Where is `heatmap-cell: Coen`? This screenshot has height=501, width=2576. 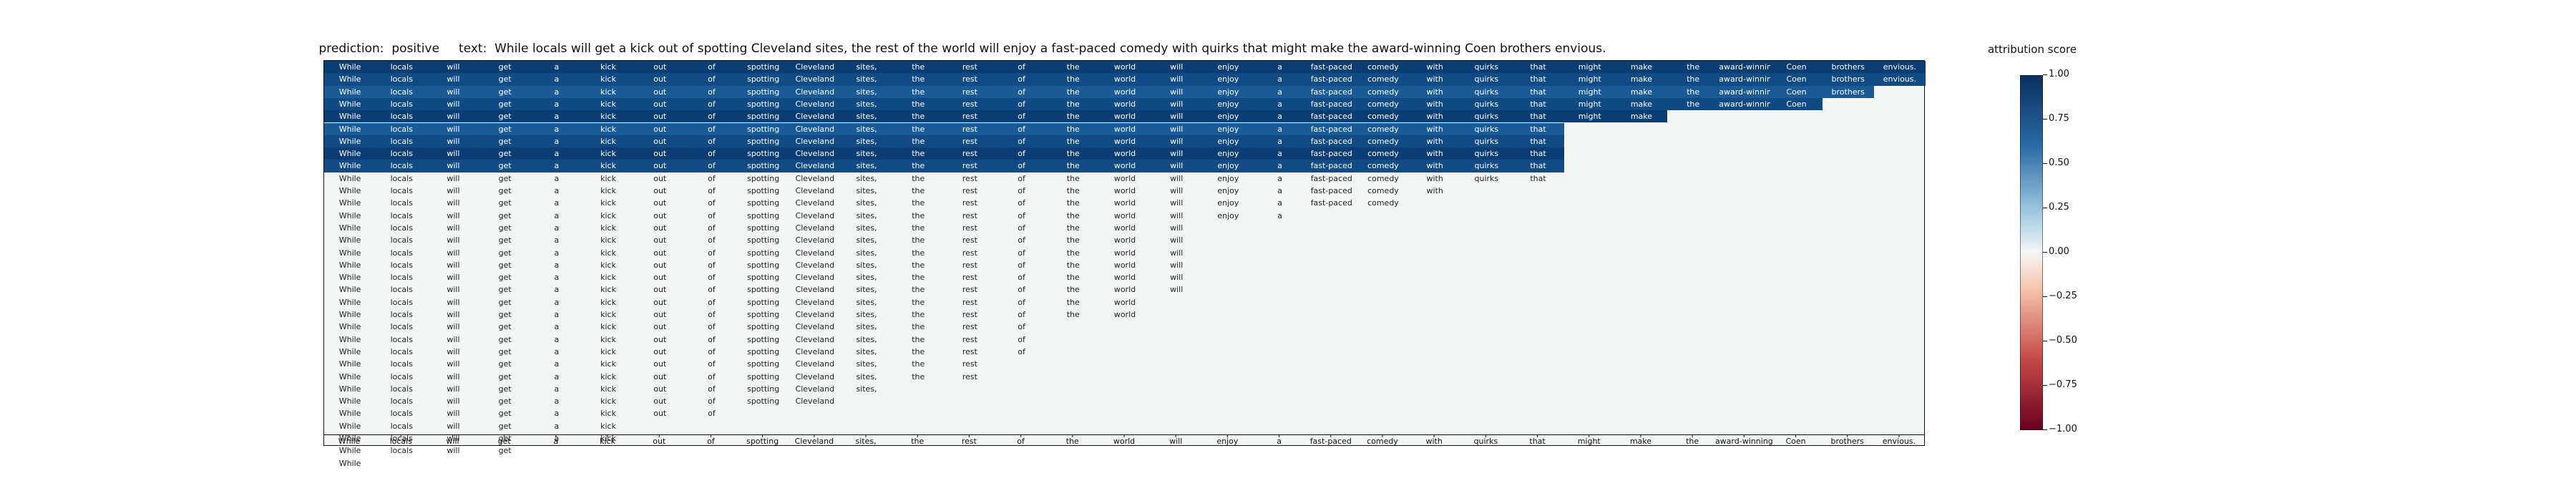 heatmap-cell: Coen is located at coordinates (1796, 92).